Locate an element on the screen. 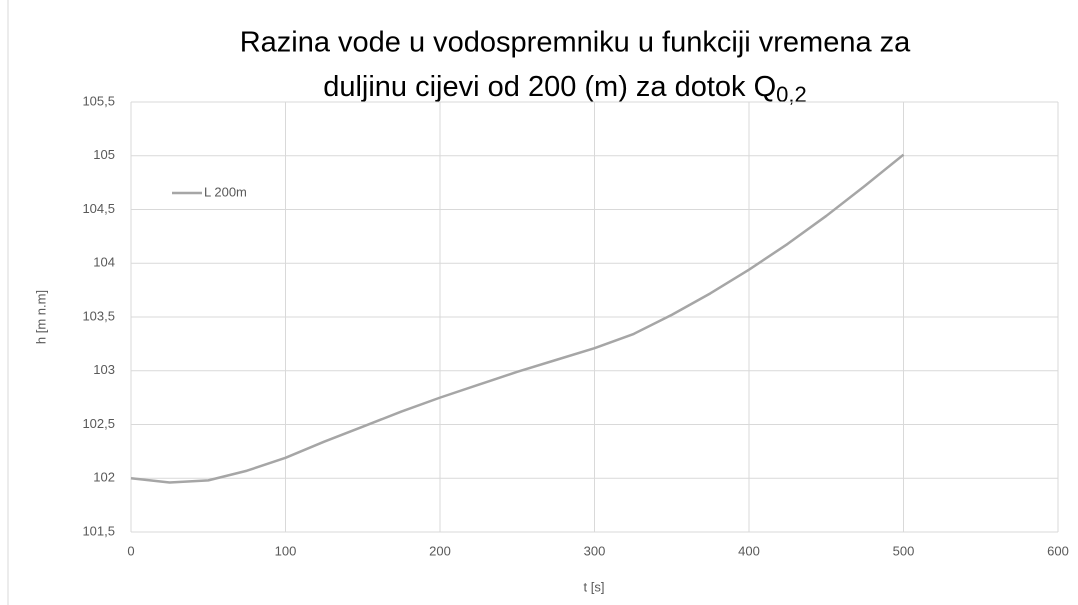  y-tick-label: 105 is located at coordinates (104, 154).